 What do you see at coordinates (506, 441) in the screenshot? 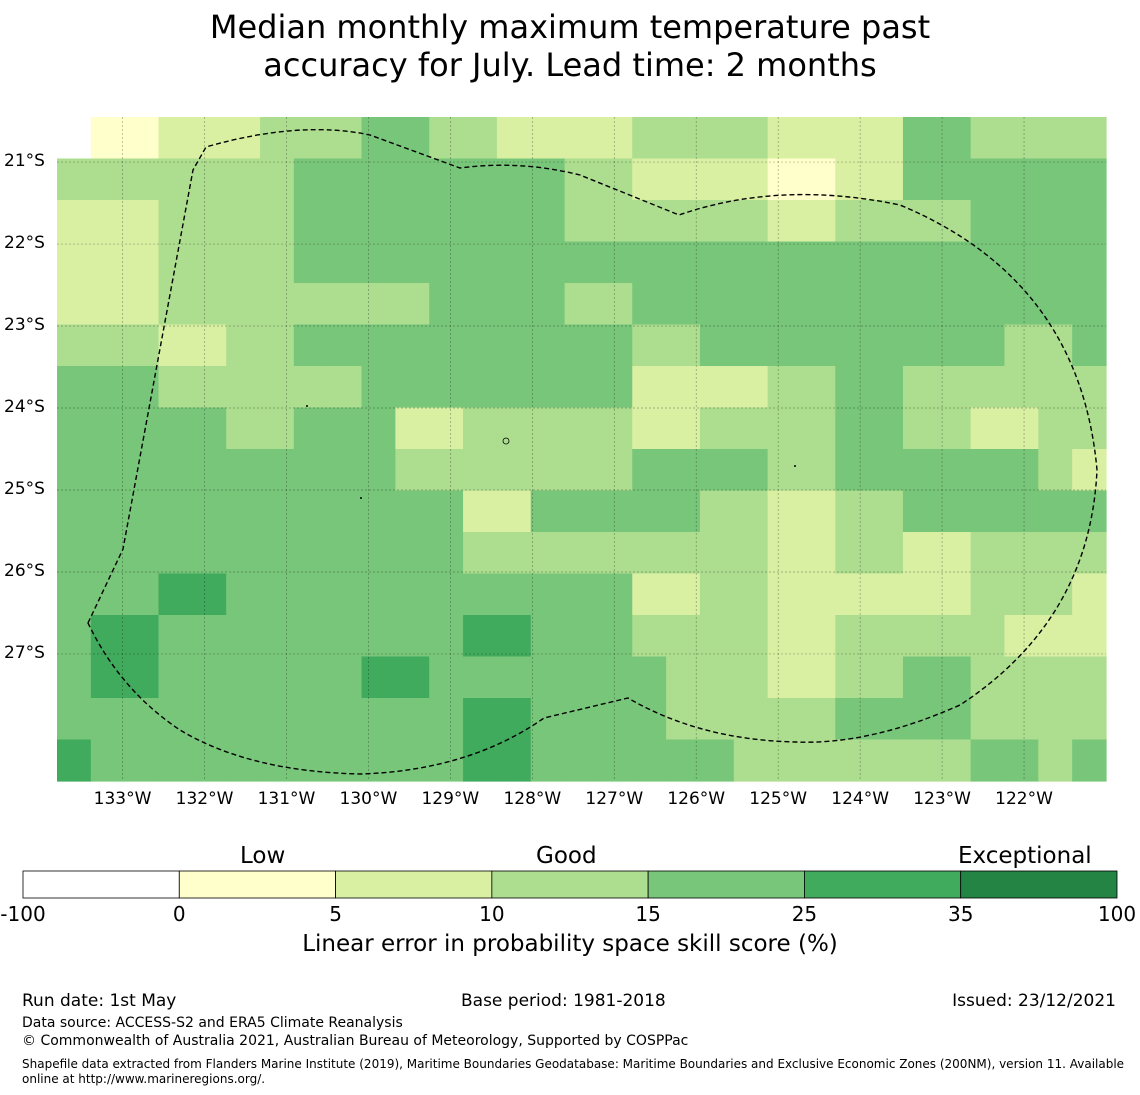
I see `island-marker` at bounding box center [506, 441].